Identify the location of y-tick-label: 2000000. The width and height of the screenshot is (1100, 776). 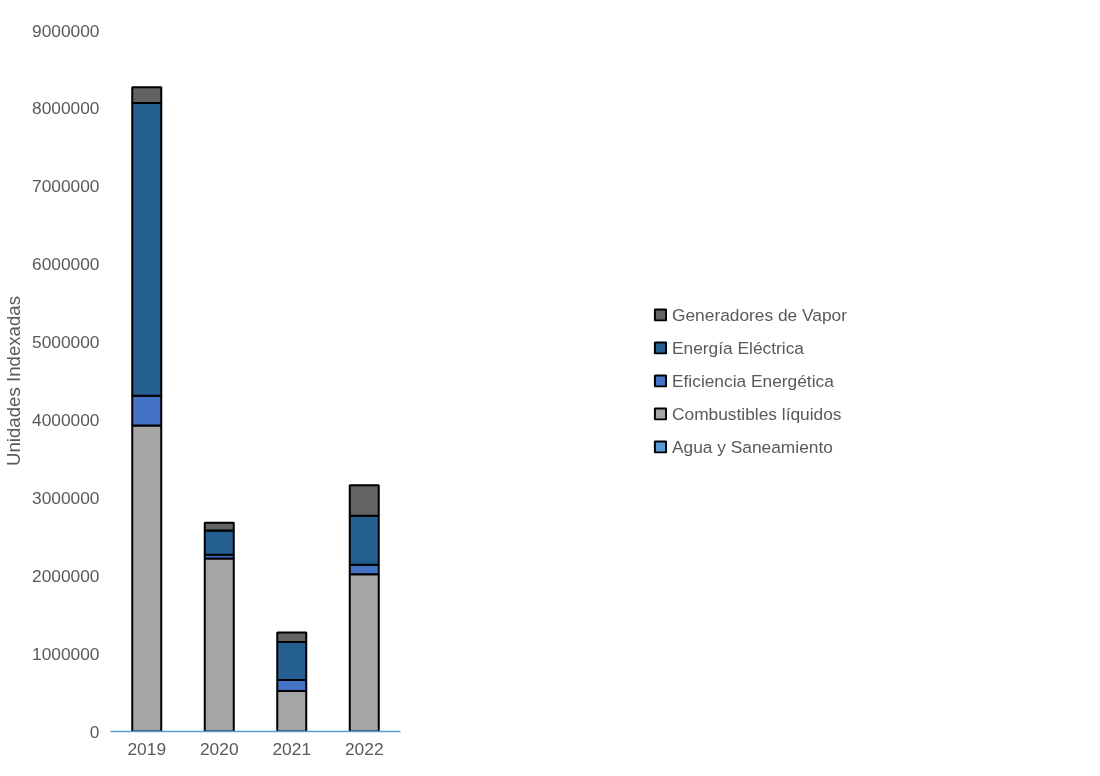
(66, 575).